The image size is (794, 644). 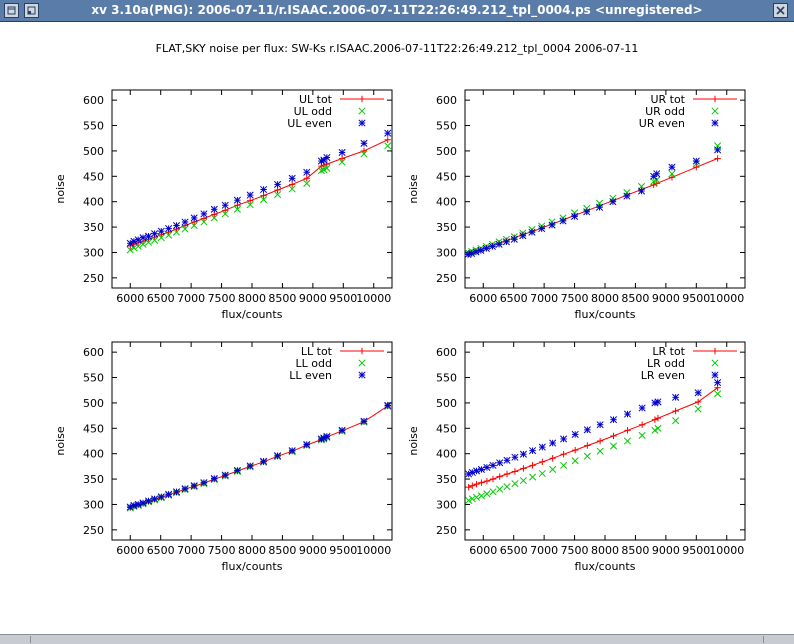 What do you see at coordinates (310, 375) in the screenshot?
I see `legend-label: LL even` at bounding box center [310, 375].